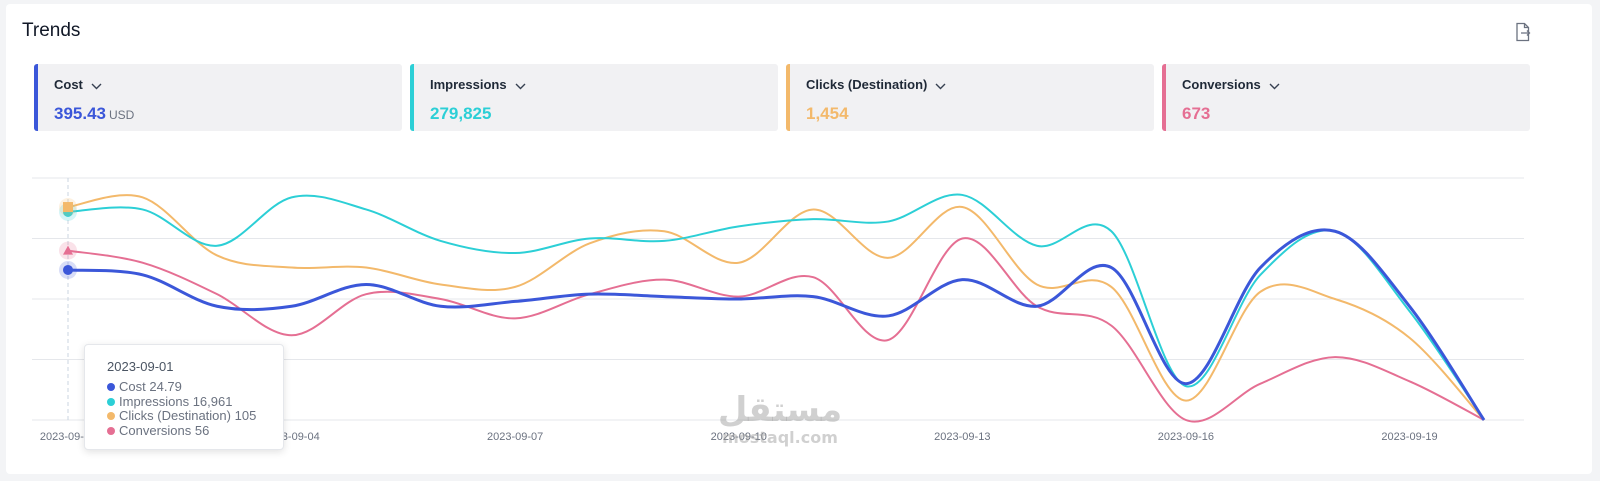 The height and width of the screenshot is (481, 1600). Describe the element at coordinates (1221, 84) in the screenshot. I see `metric-label-text: Conversions` at that location.